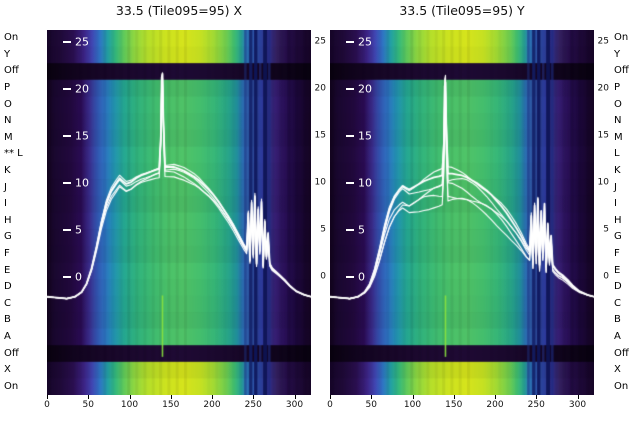 The image size is (640, 440). I want to click on row-labels-right: On Y Off P O N M L K J I H G F E D C B A Off X On, so click(627, 212).